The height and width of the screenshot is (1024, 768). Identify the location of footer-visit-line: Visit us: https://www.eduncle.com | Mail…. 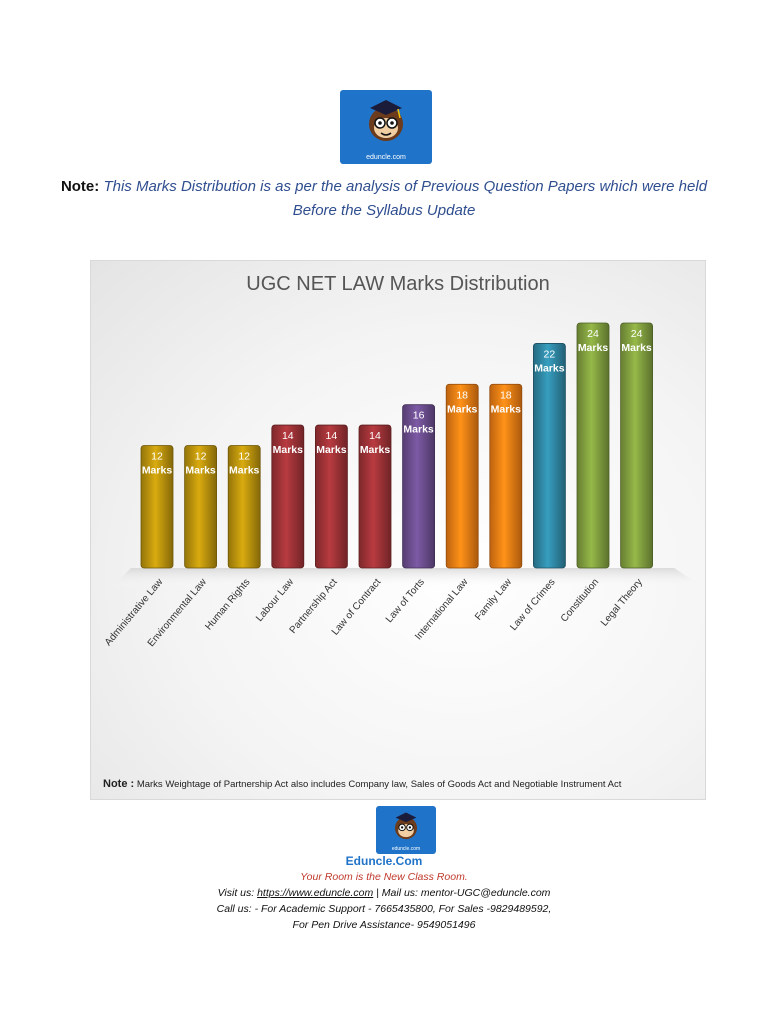
(384, 893).